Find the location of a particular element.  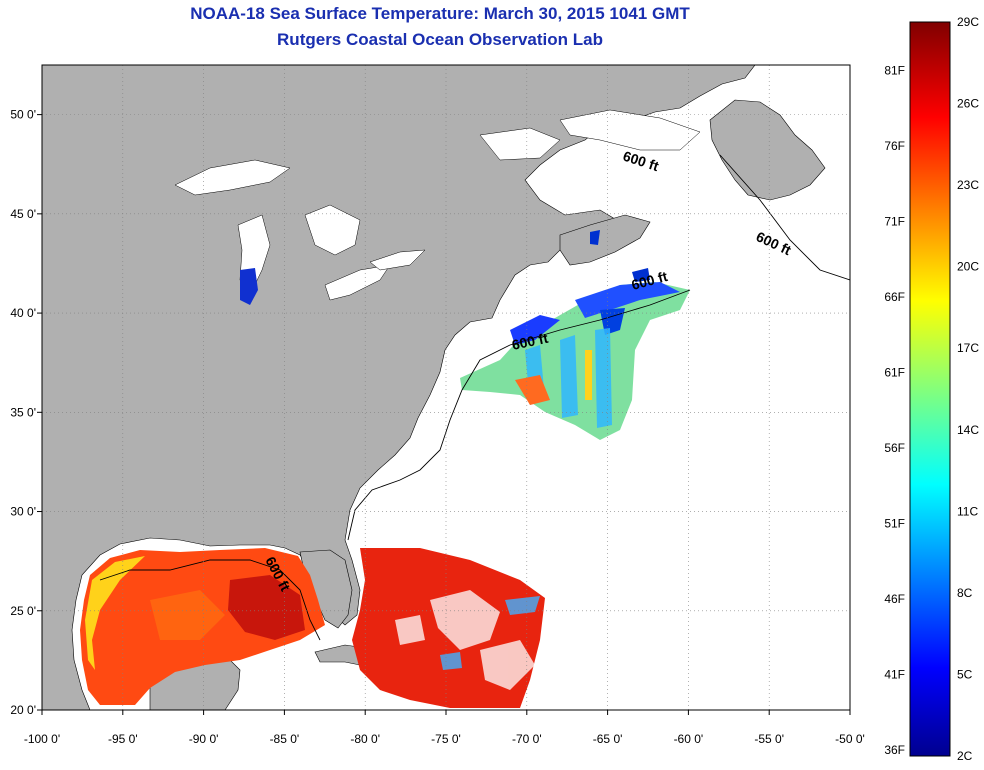

lon-tick-label: -65 0' is located at coordinates (608, 739).